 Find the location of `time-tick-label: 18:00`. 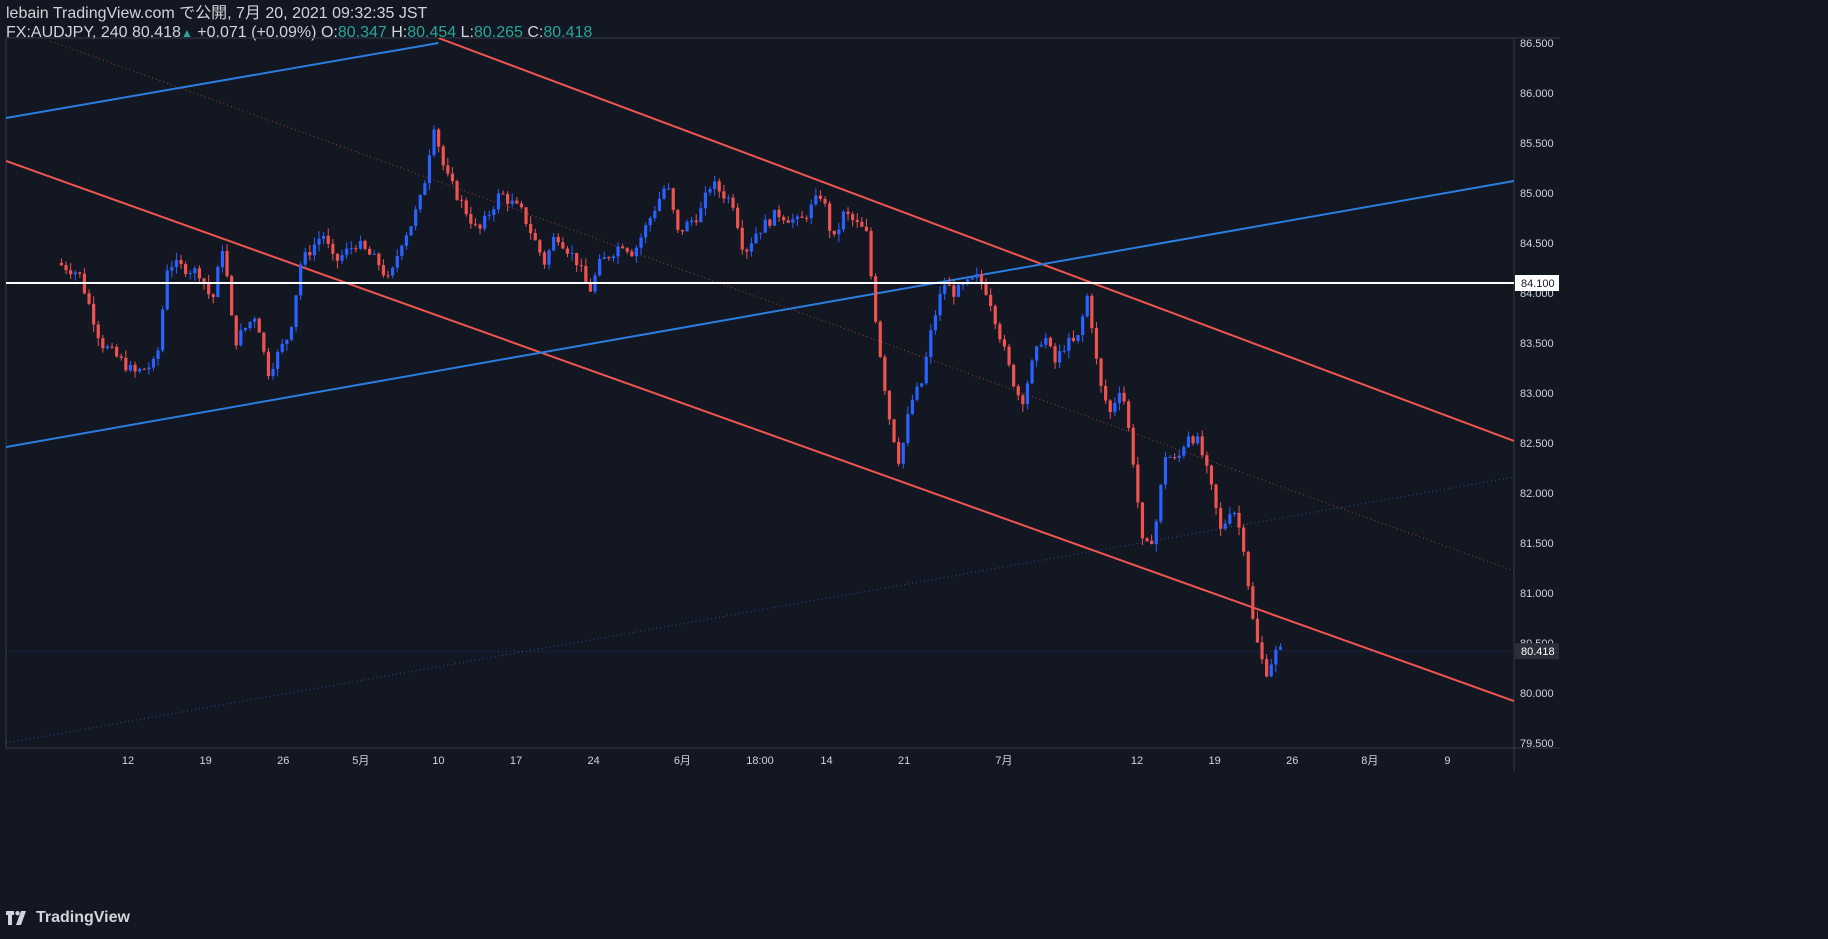

time-tick-label: 18:00 is located at coordinates (760, 761).